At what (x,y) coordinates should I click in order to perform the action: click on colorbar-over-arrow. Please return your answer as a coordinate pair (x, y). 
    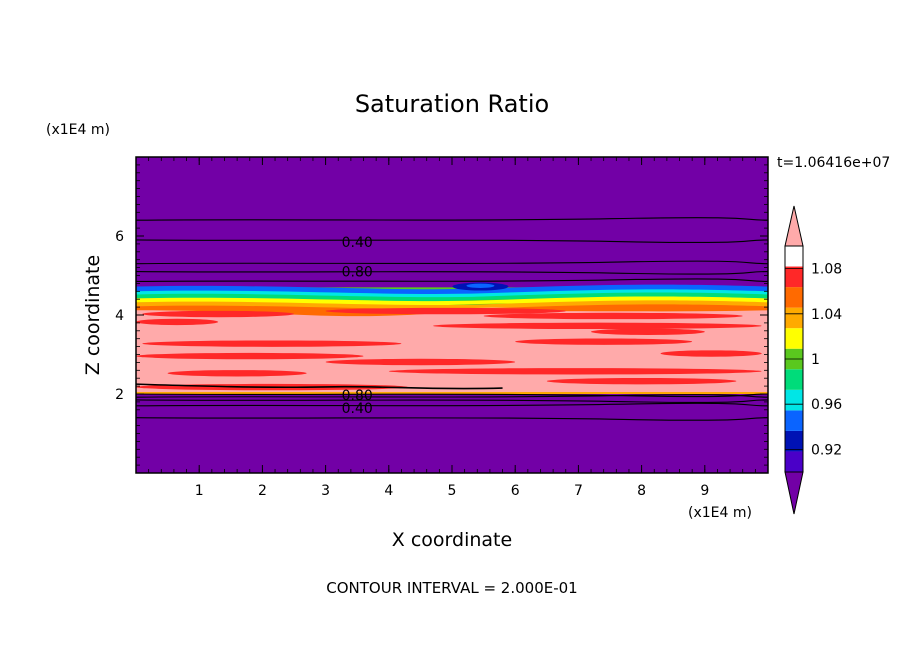
    Looking at the image, I should click on (794, 226).